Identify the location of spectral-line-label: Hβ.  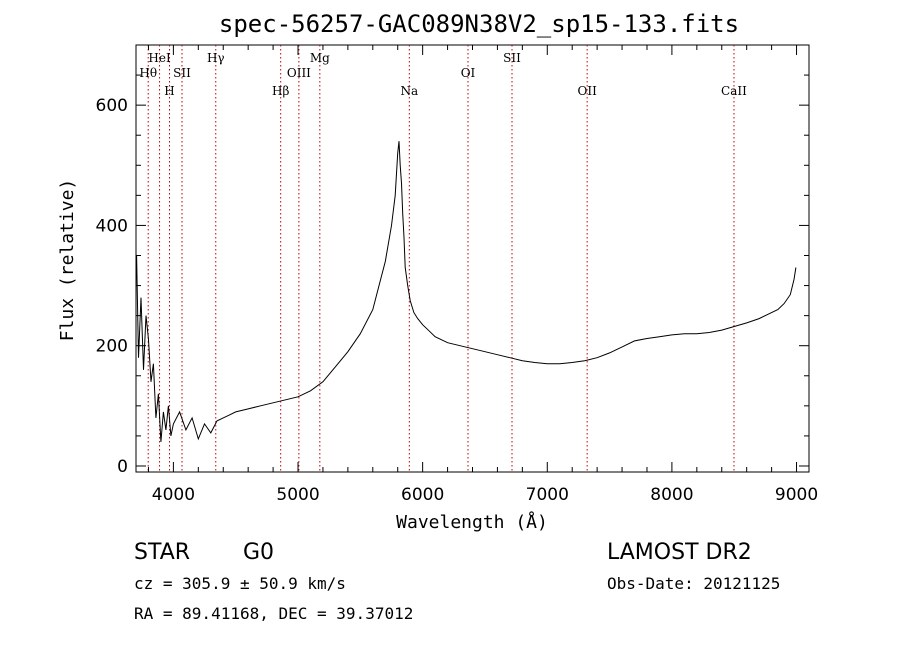
(280, 91).